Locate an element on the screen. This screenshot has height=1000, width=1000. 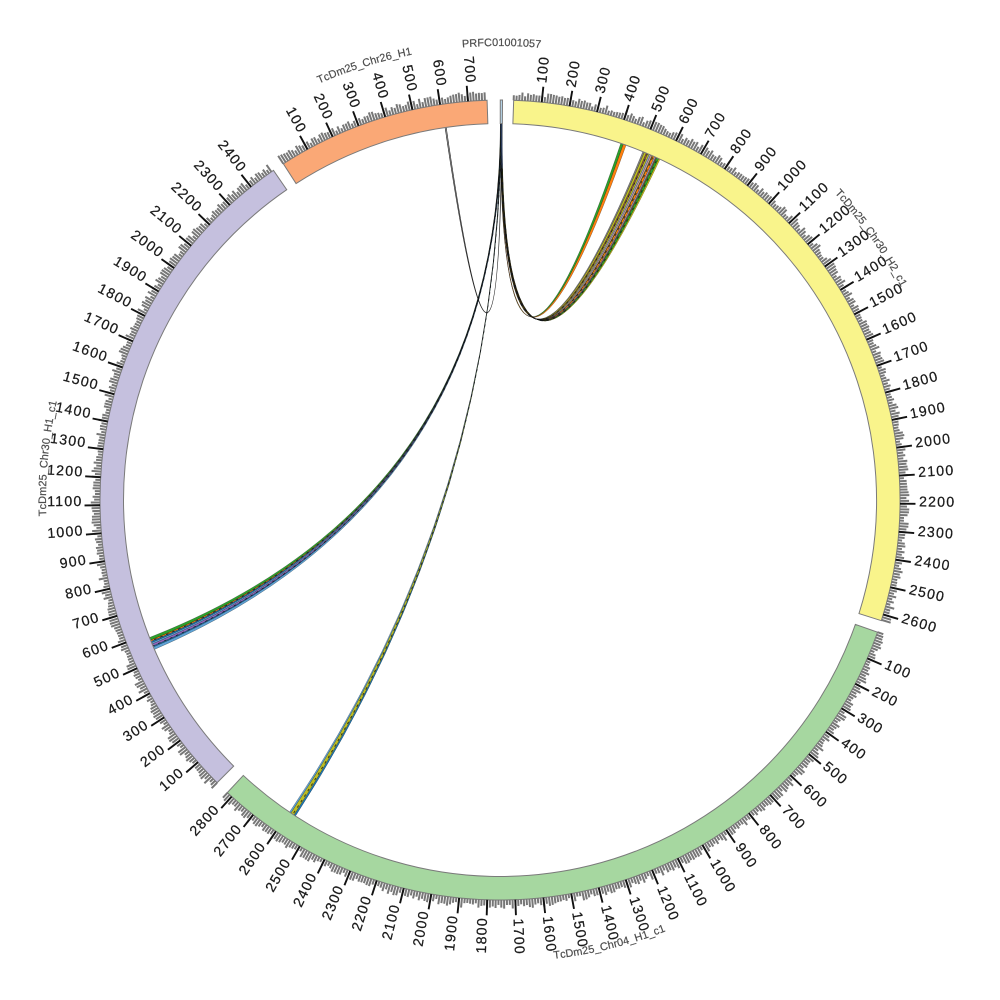
svg-text: 1700 is located at coordinates (518, 936).